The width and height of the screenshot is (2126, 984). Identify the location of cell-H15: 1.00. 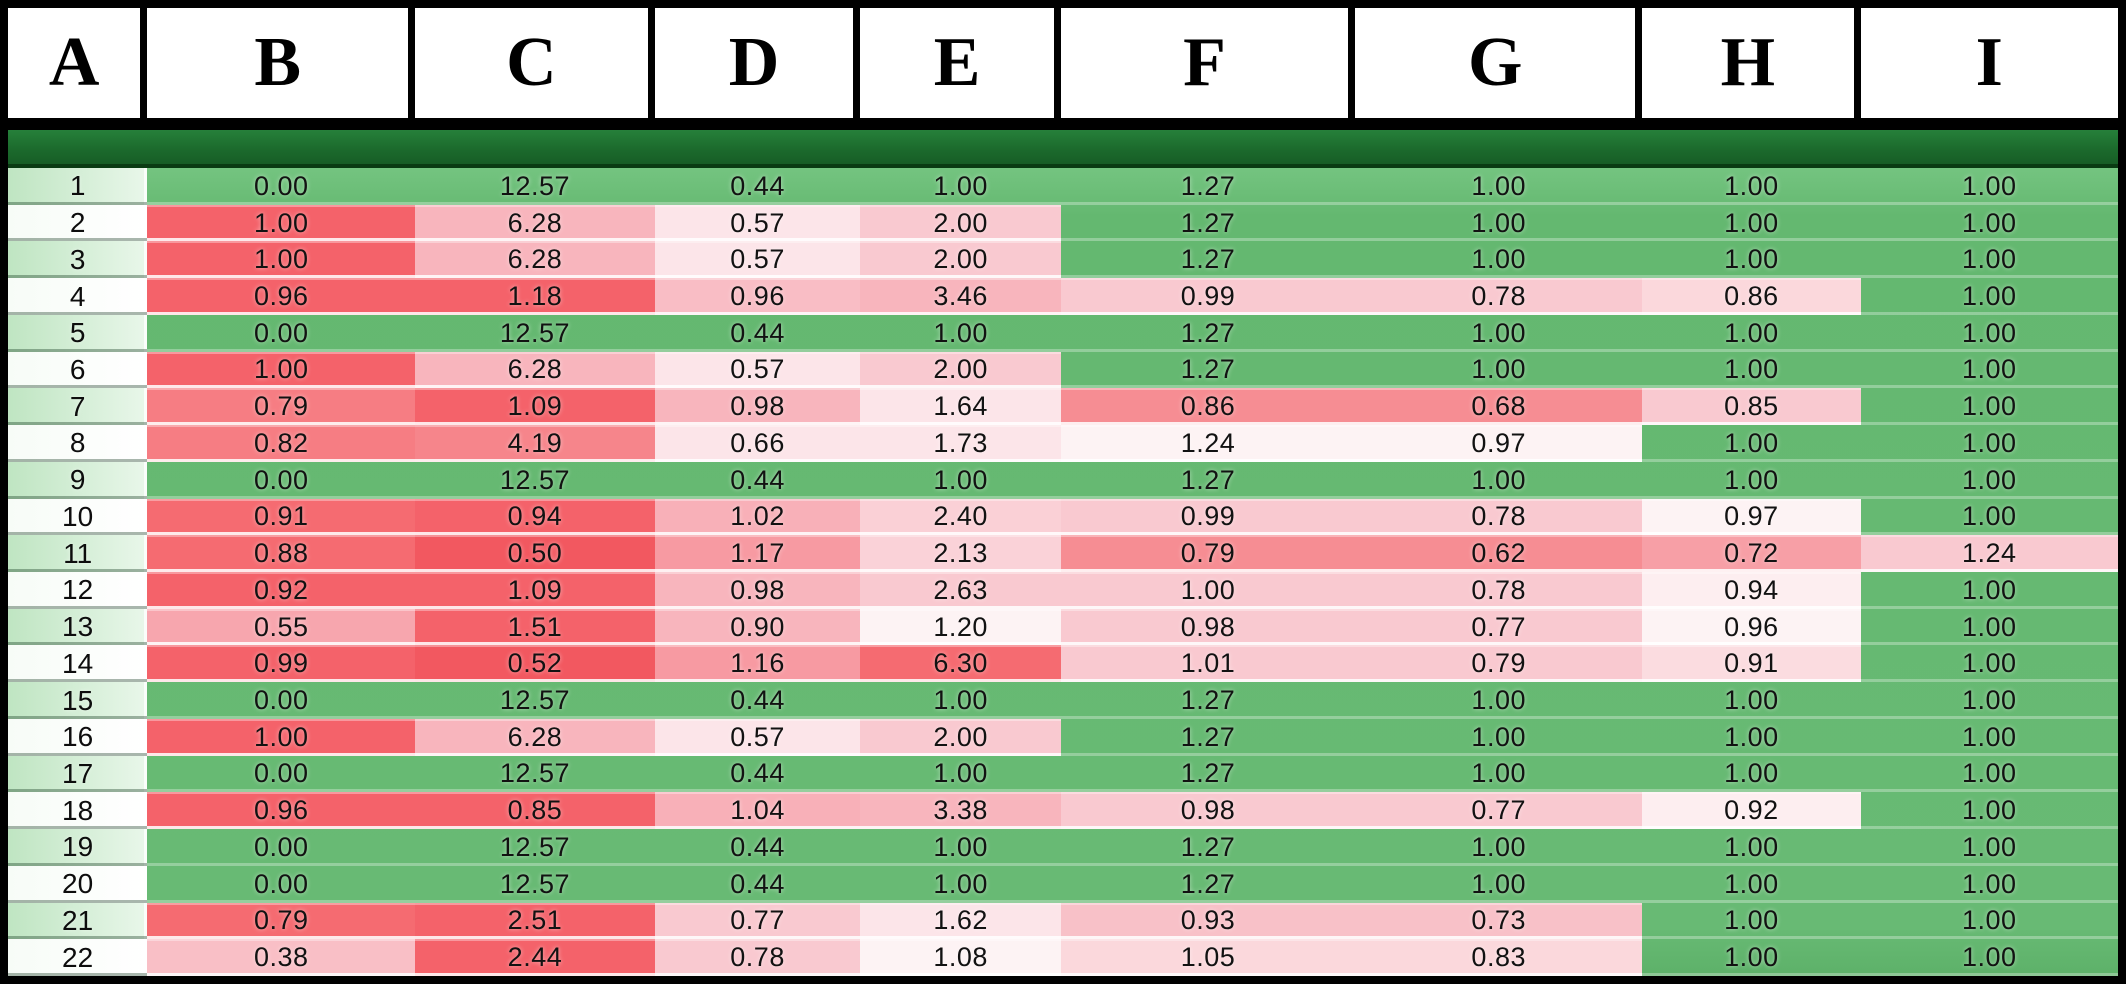
(1751, 700).